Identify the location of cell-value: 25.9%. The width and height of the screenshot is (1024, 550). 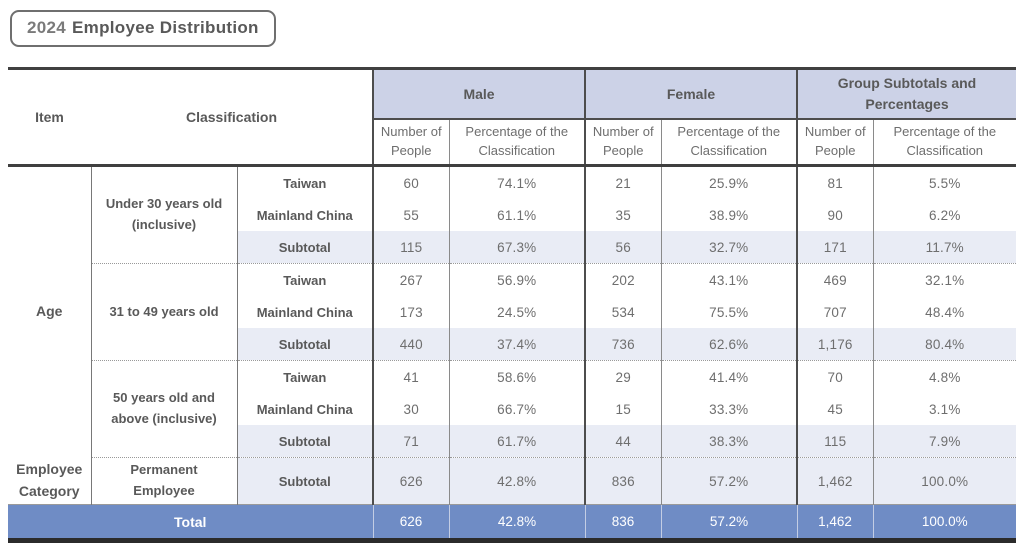
(728, 182).